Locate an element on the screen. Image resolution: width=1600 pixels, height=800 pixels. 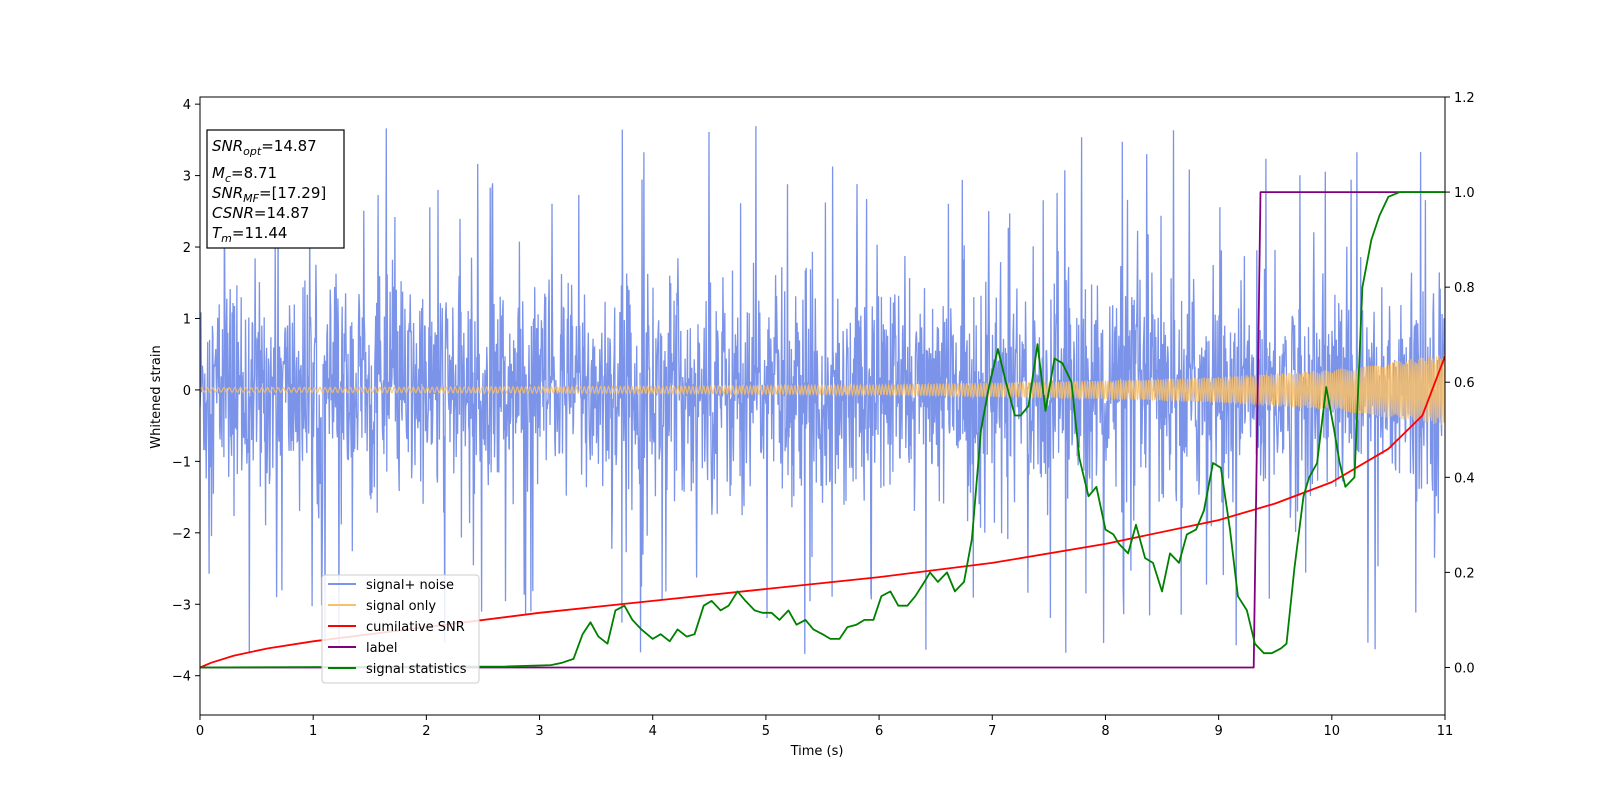
y-left-tick-label: −2 is located at coordinates (181, 534).